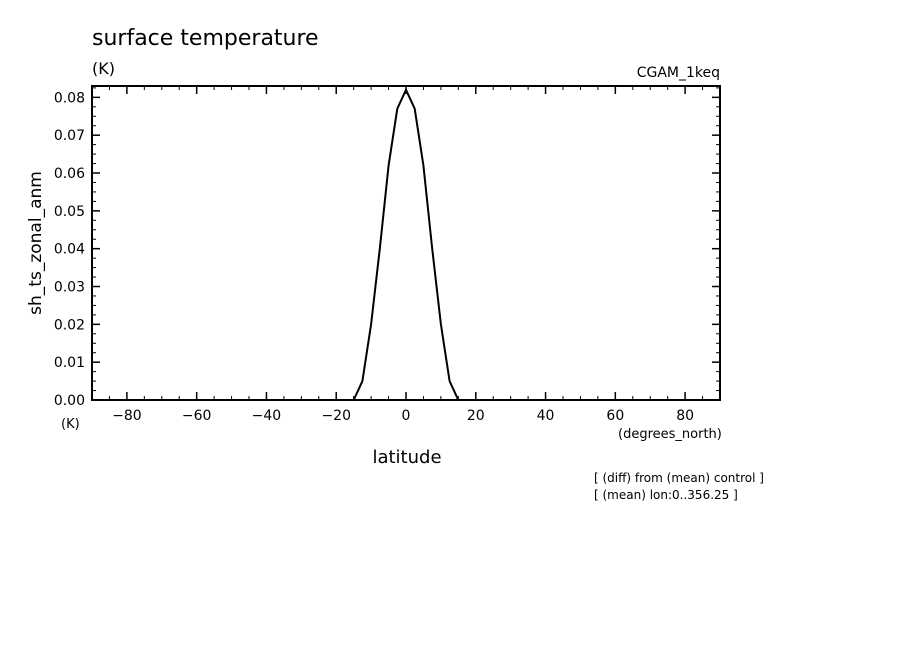 The image size is (904, 654). What do you see at coordinates (267, 416) in the screenshot?
I see `x-tick-label: −40` at bounding box center [267, 416].